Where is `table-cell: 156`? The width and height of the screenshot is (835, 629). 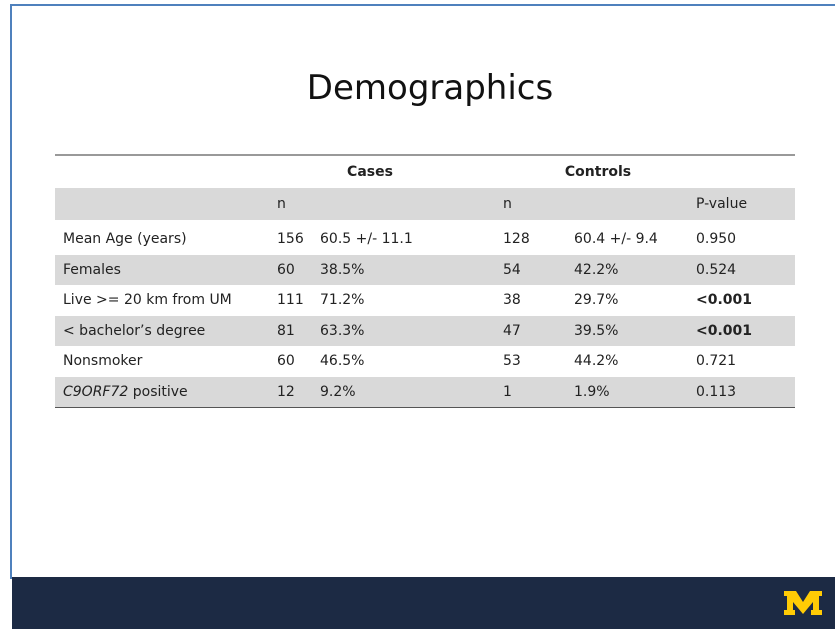 table-cell: 156 is located at coordinates (290, 239).